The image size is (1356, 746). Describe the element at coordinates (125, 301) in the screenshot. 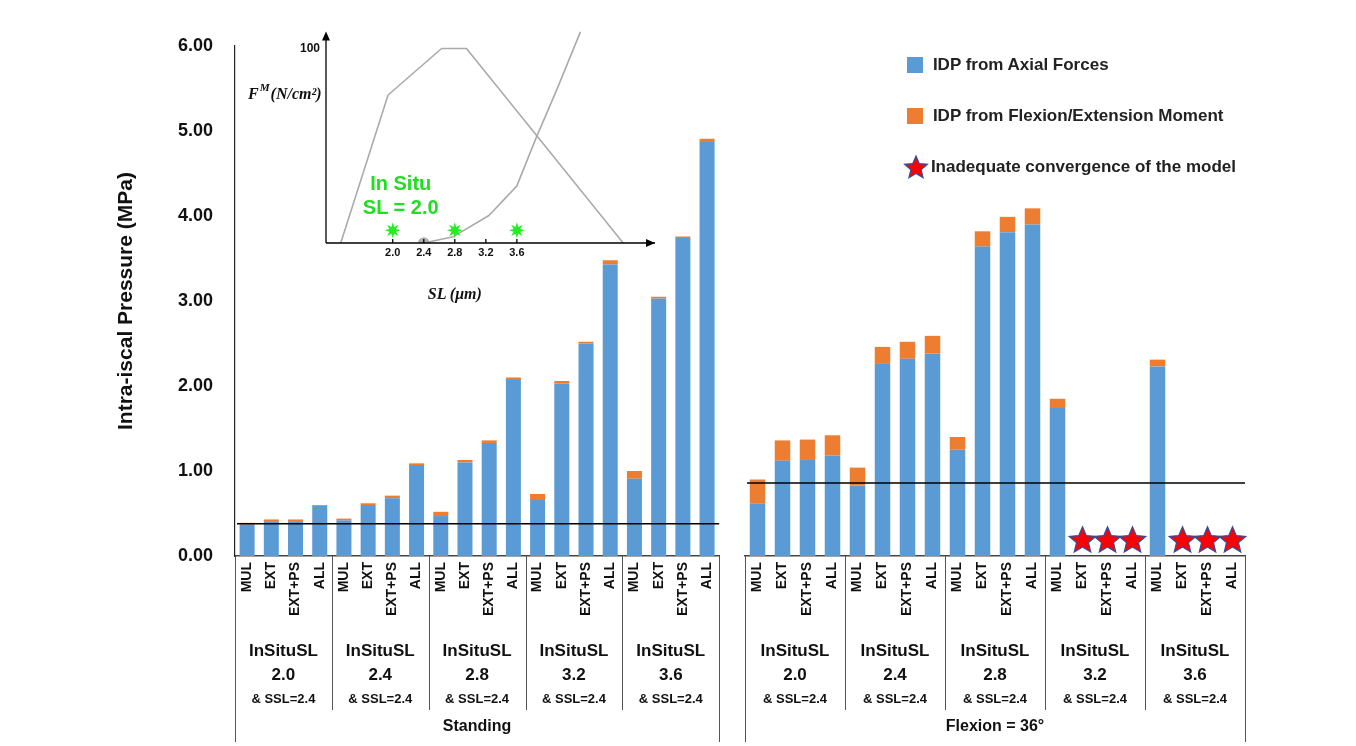

I see `y-axis-title: Intra-iscal Pressure (MPa)` at that location.